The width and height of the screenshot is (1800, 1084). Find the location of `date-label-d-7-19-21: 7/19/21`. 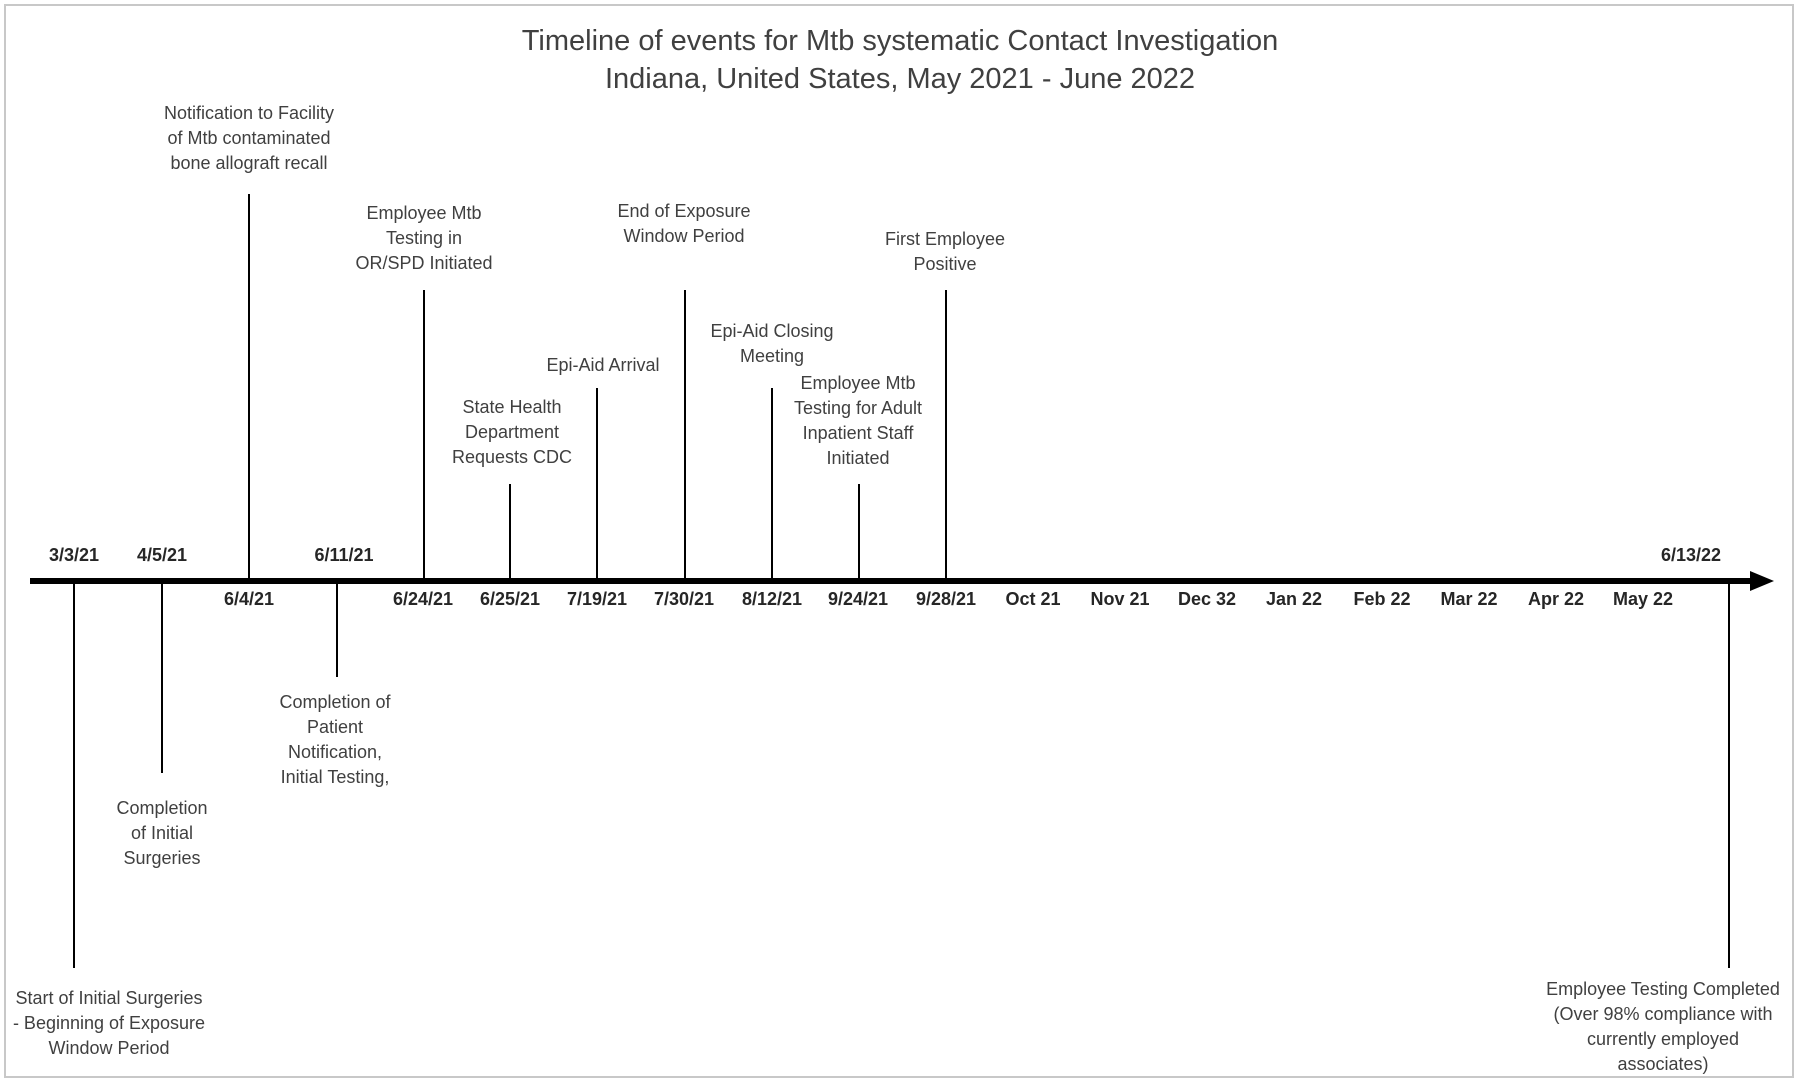

date-label-d-7-19-21: 7/19/21 is located at coordinates (597, 599).